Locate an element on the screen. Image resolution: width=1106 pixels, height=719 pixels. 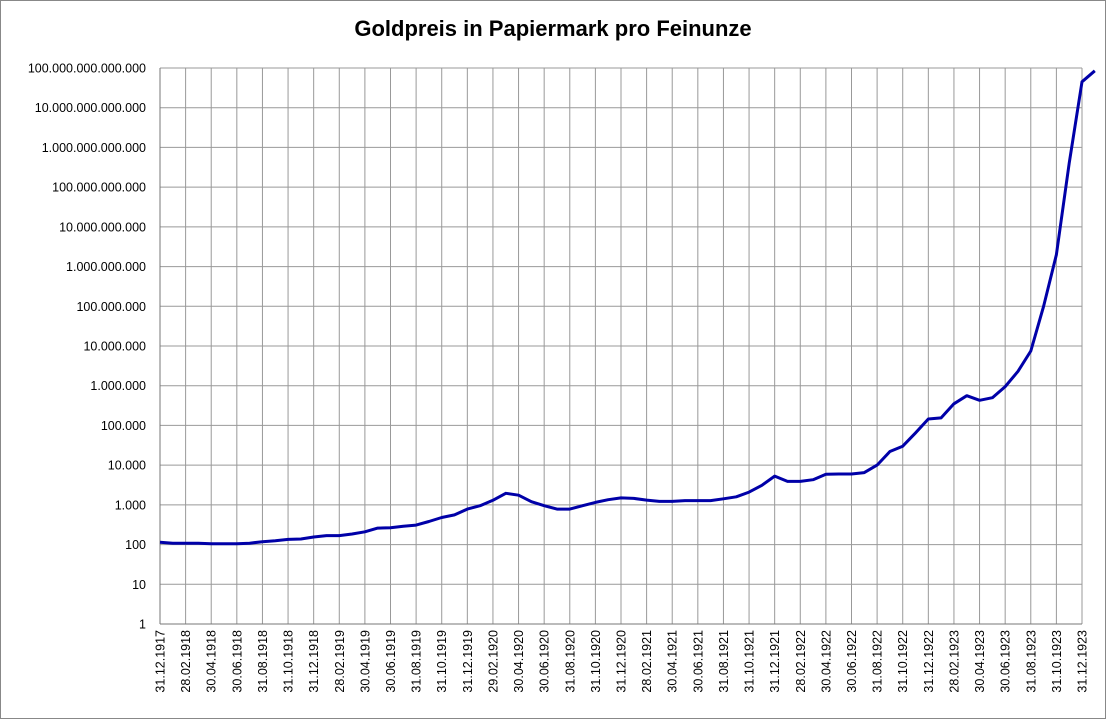
y-tick-label: 100.000.000 is located at coordinates (111, 307).